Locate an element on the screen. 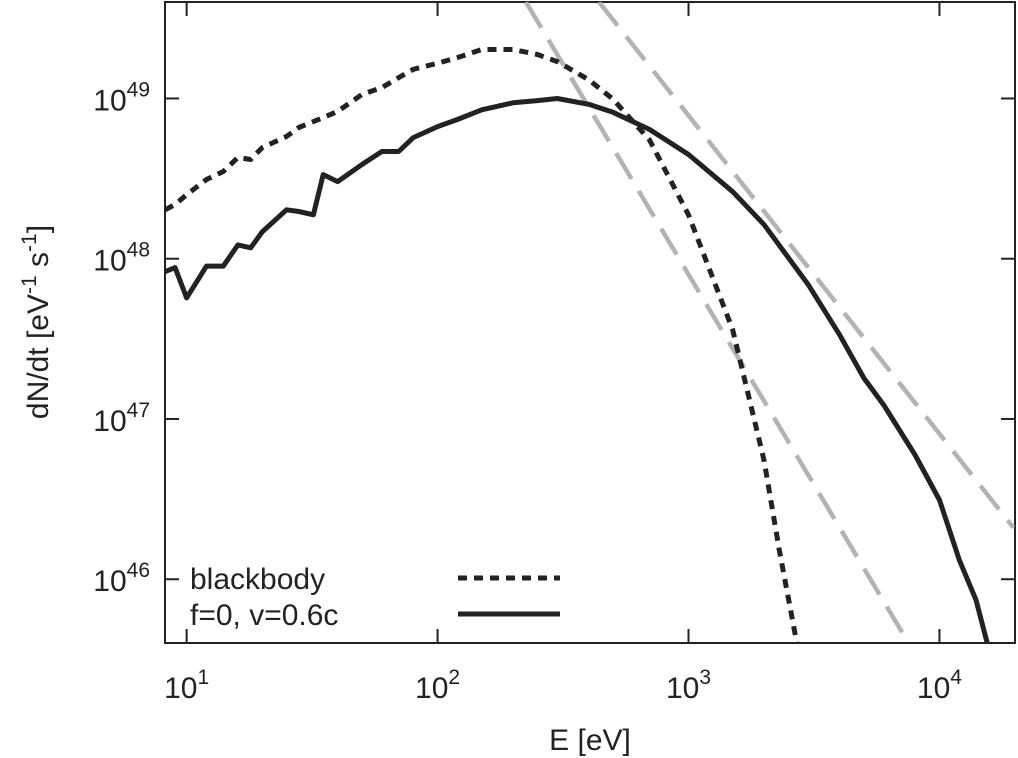 This screenshot has width=1018, height=758. label-part: dN/dt [eV is located at coordinates (38, 356).